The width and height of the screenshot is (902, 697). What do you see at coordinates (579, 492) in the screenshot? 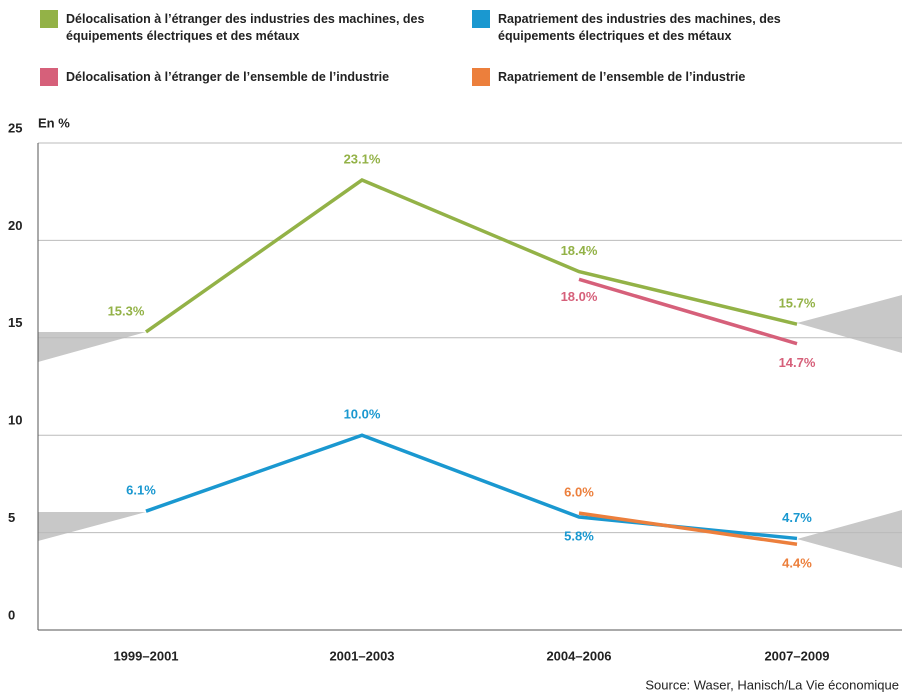
I see `data-label: 6.0%` at bounding box center [579, 492].